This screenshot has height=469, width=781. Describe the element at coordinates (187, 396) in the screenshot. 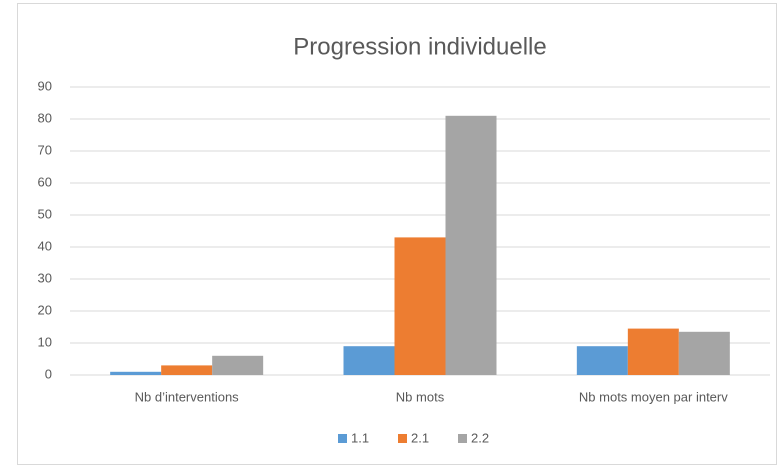

I see `x-tick-label: Nb d’interventions` at that location.